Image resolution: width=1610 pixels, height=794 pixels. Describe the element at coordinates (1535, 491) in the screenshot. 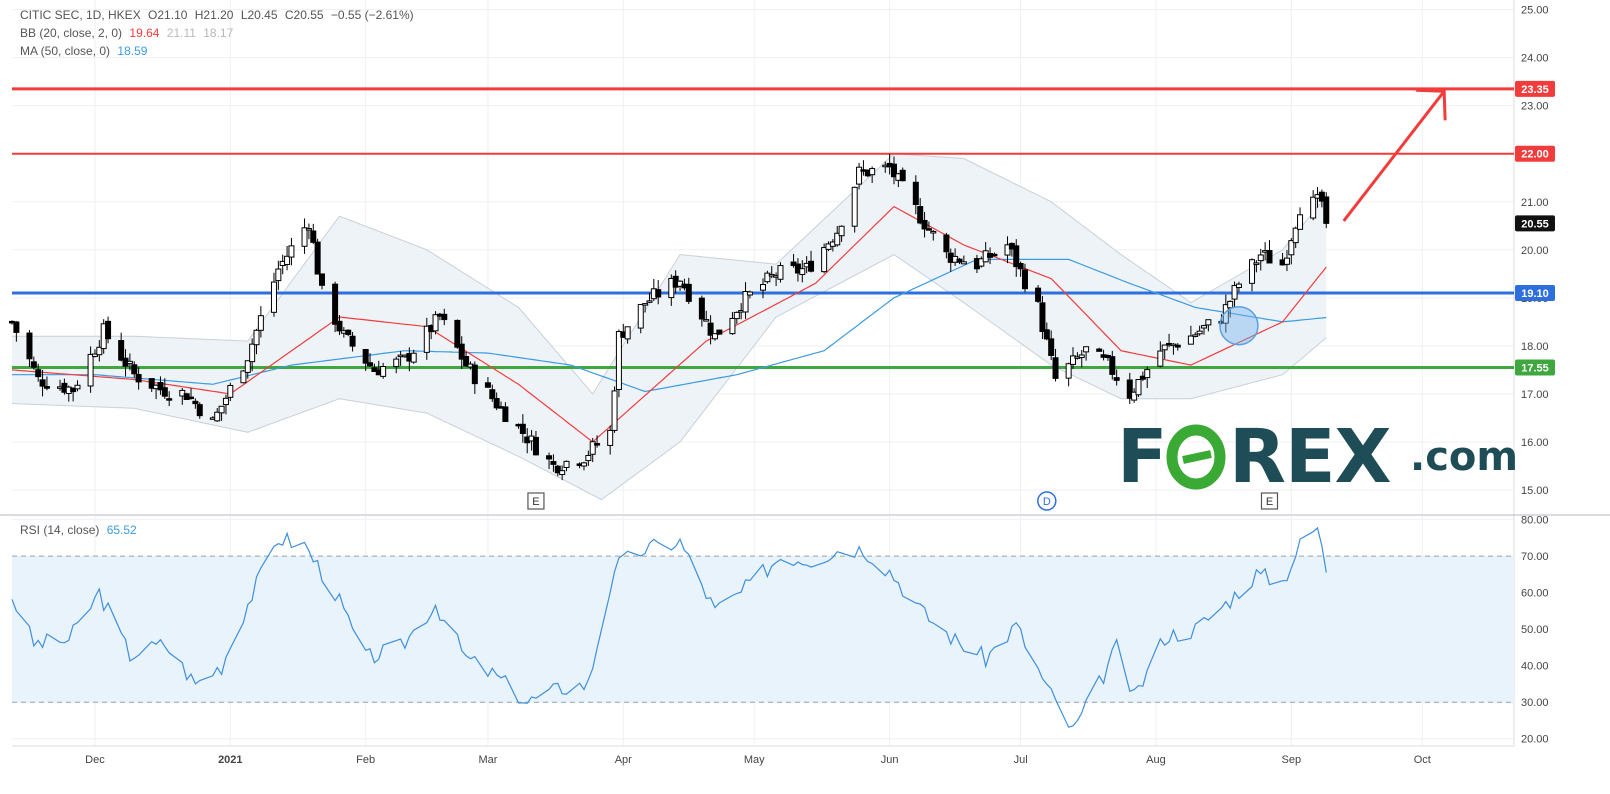

I see `price-axis-tick-label: 15.00` at that location.